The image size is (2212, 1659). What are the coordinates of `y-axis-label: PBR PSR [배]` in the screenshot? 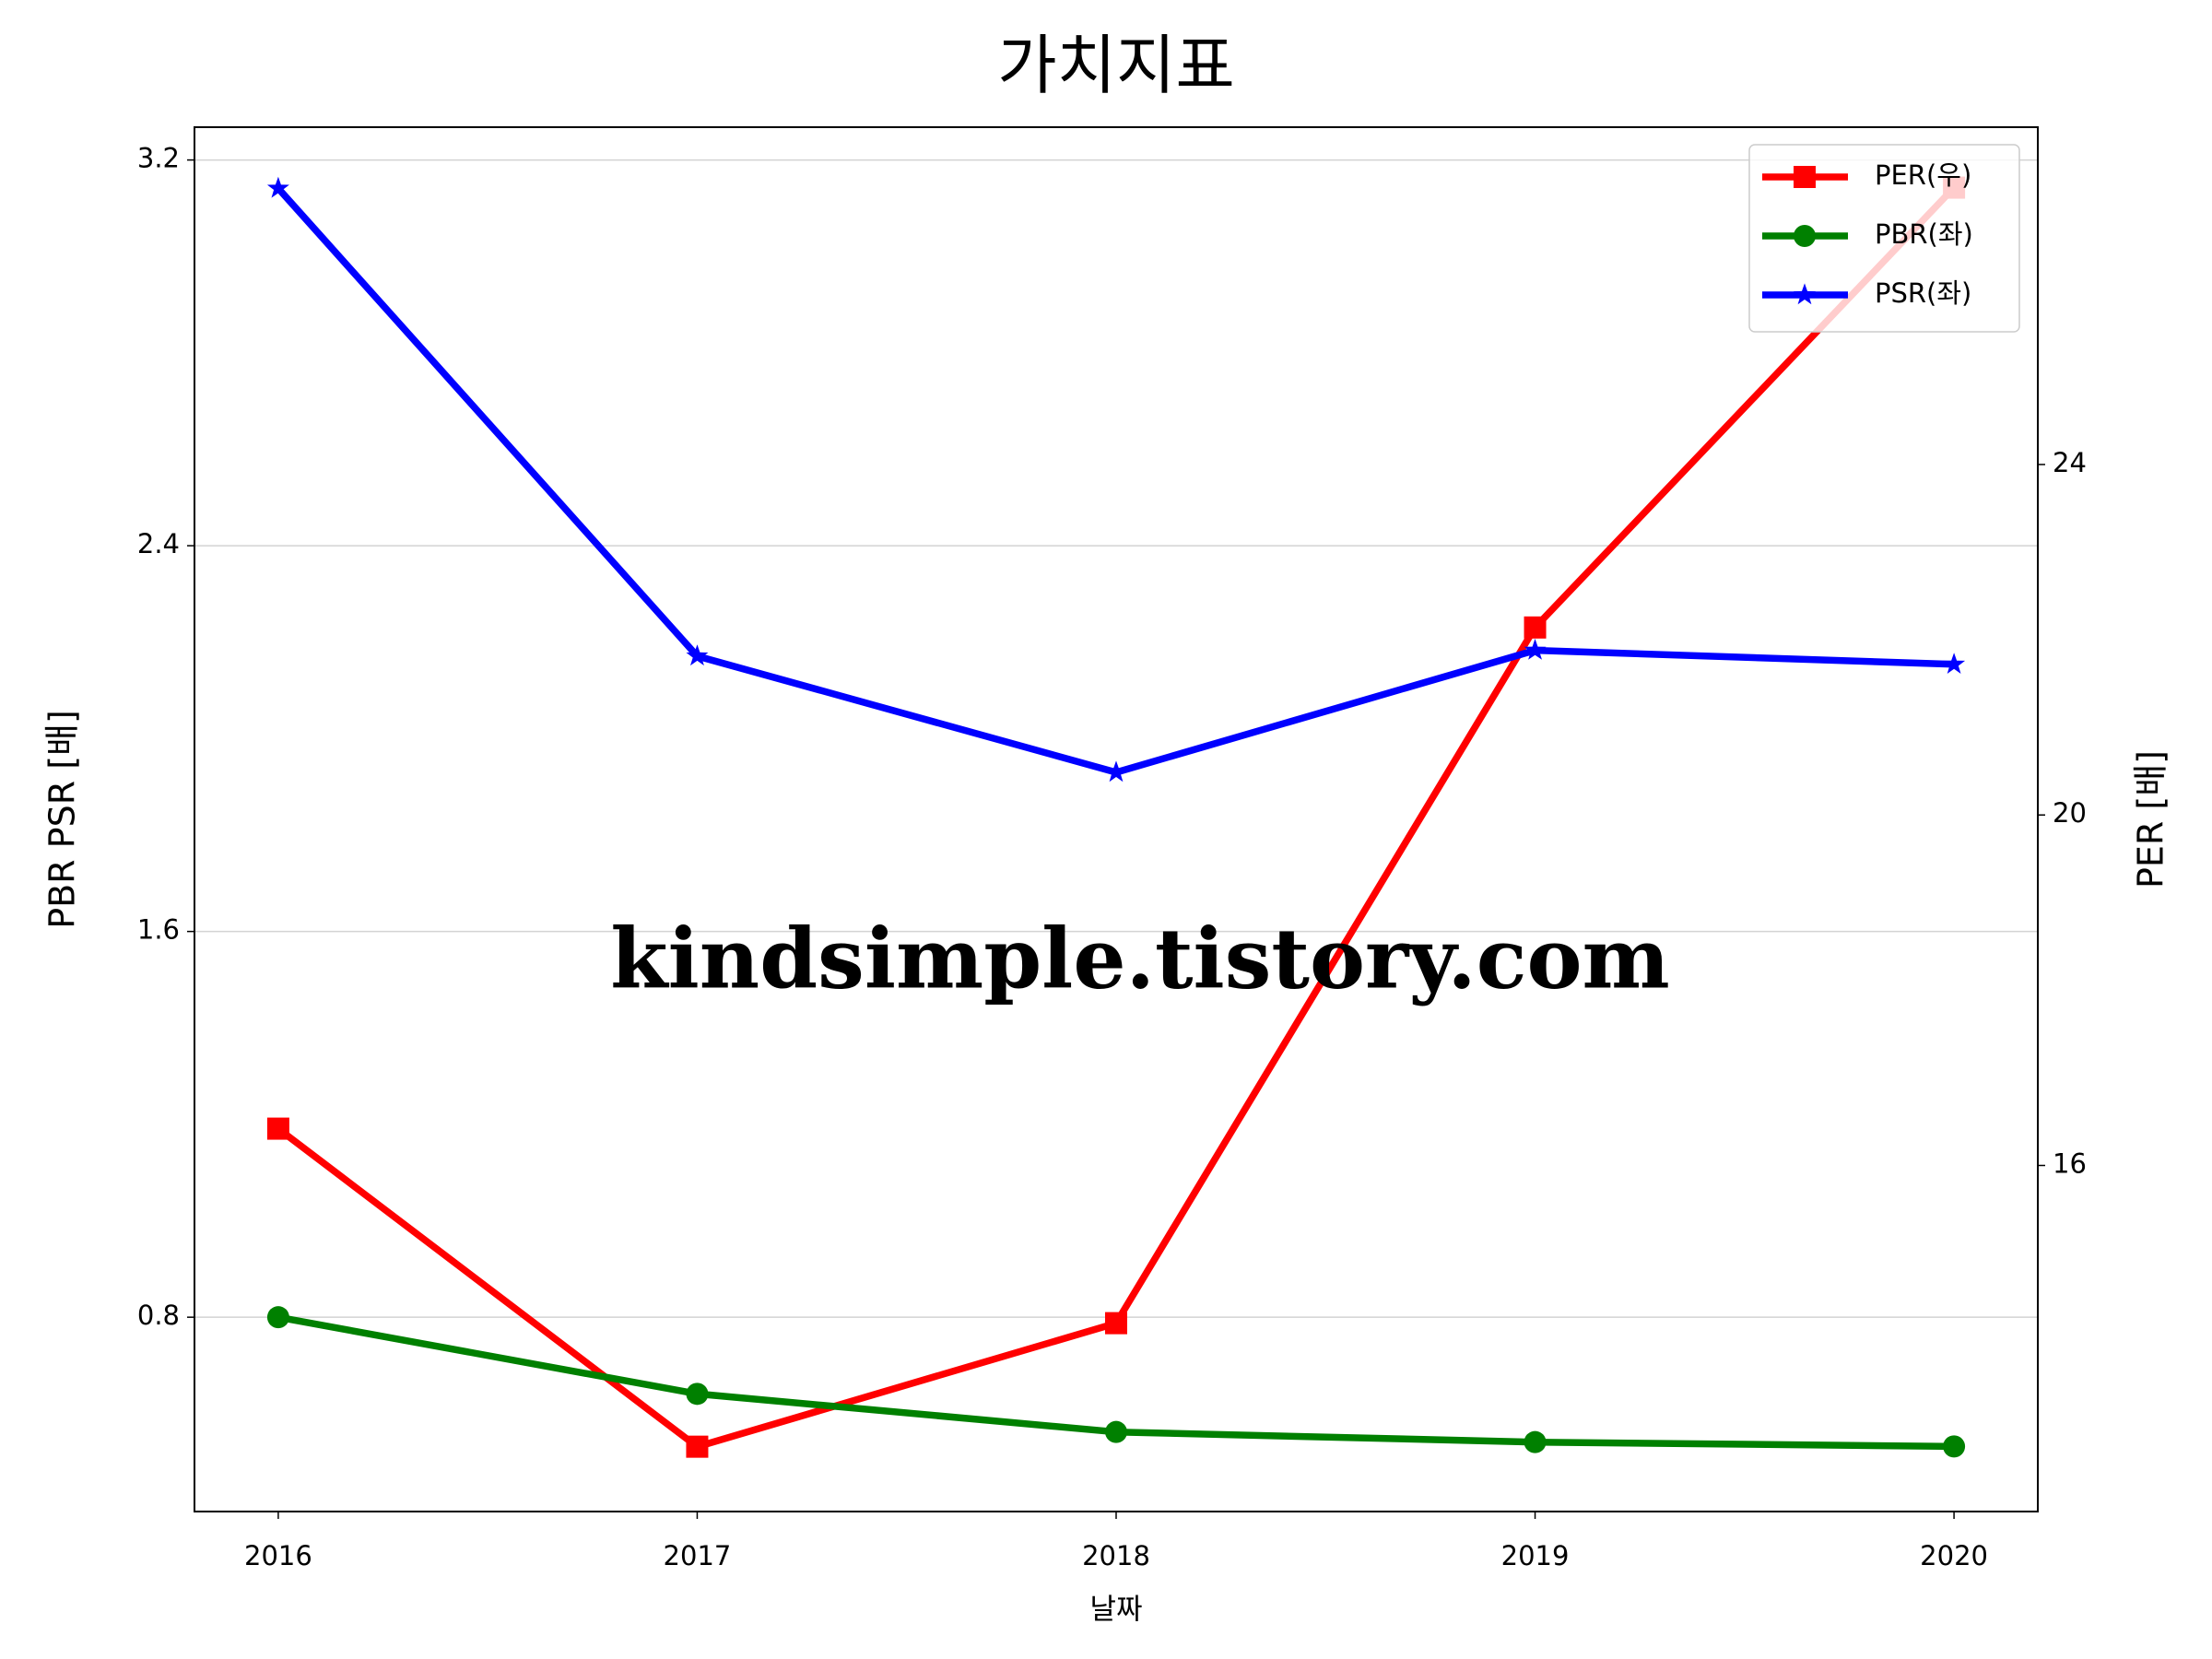 It's located at (62, 819).